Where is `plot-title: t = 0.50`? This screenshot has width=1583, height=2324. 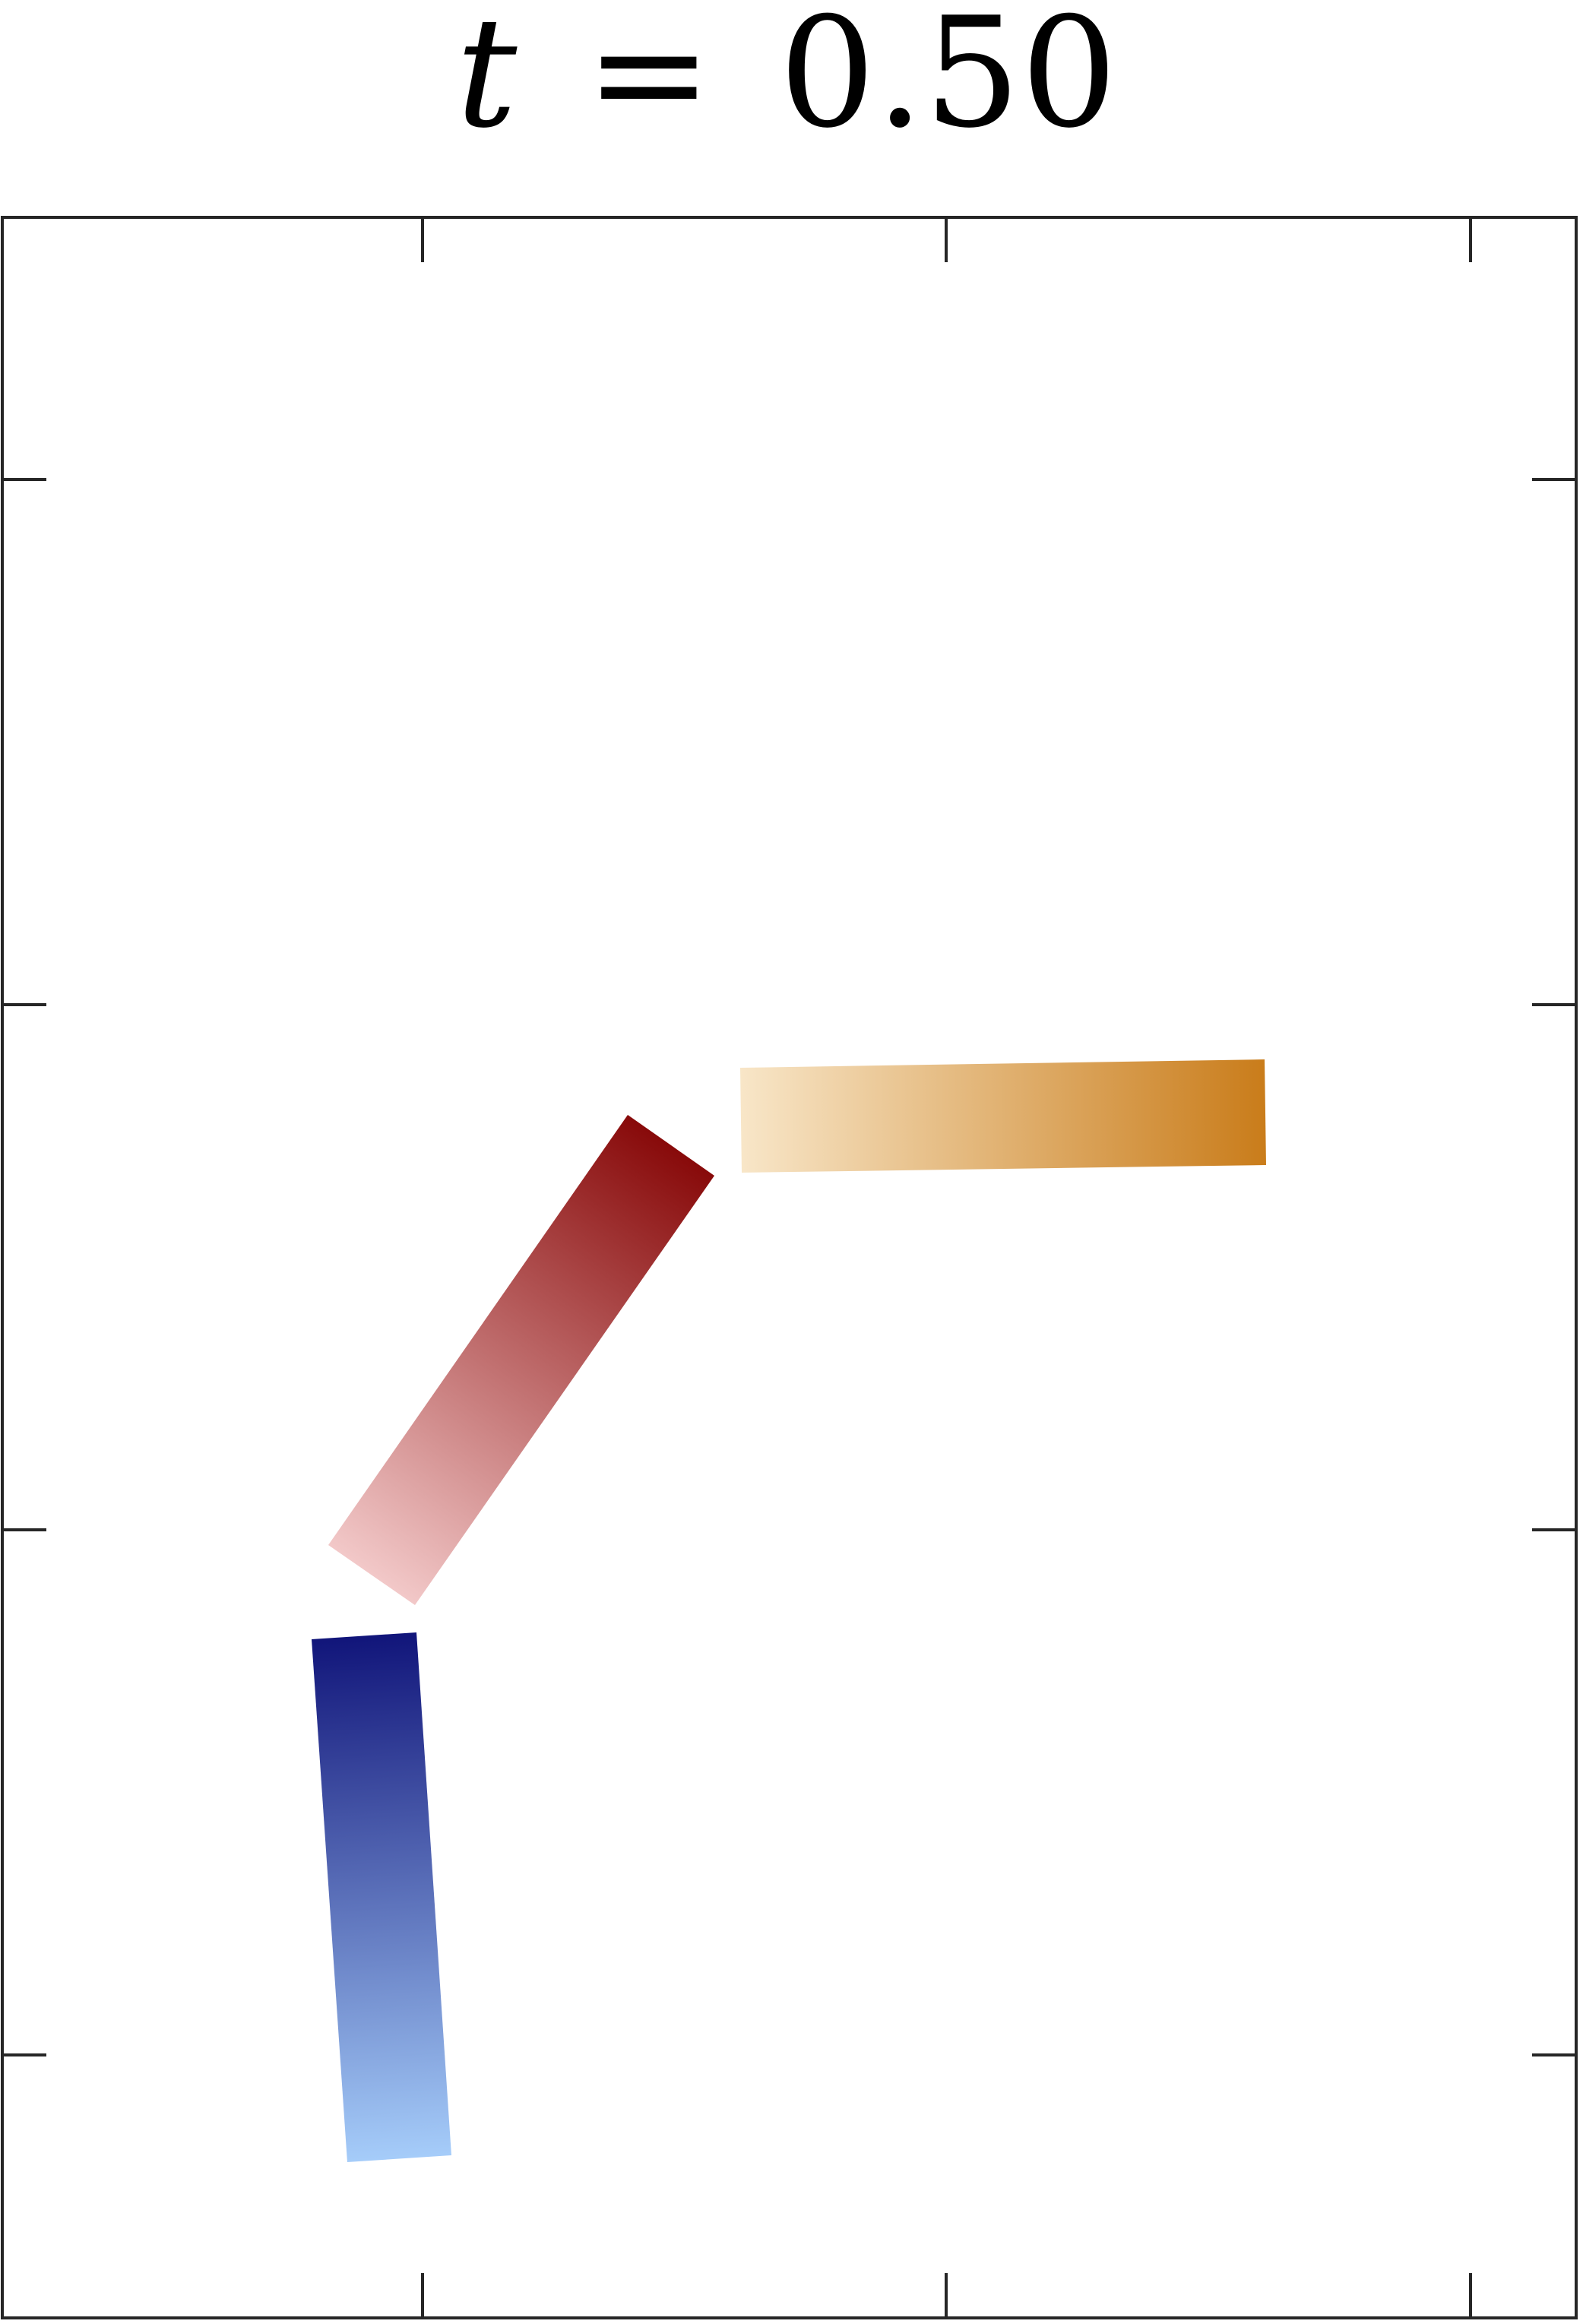
plot-title: t = 0.50 is located at coordinates (786, 81).